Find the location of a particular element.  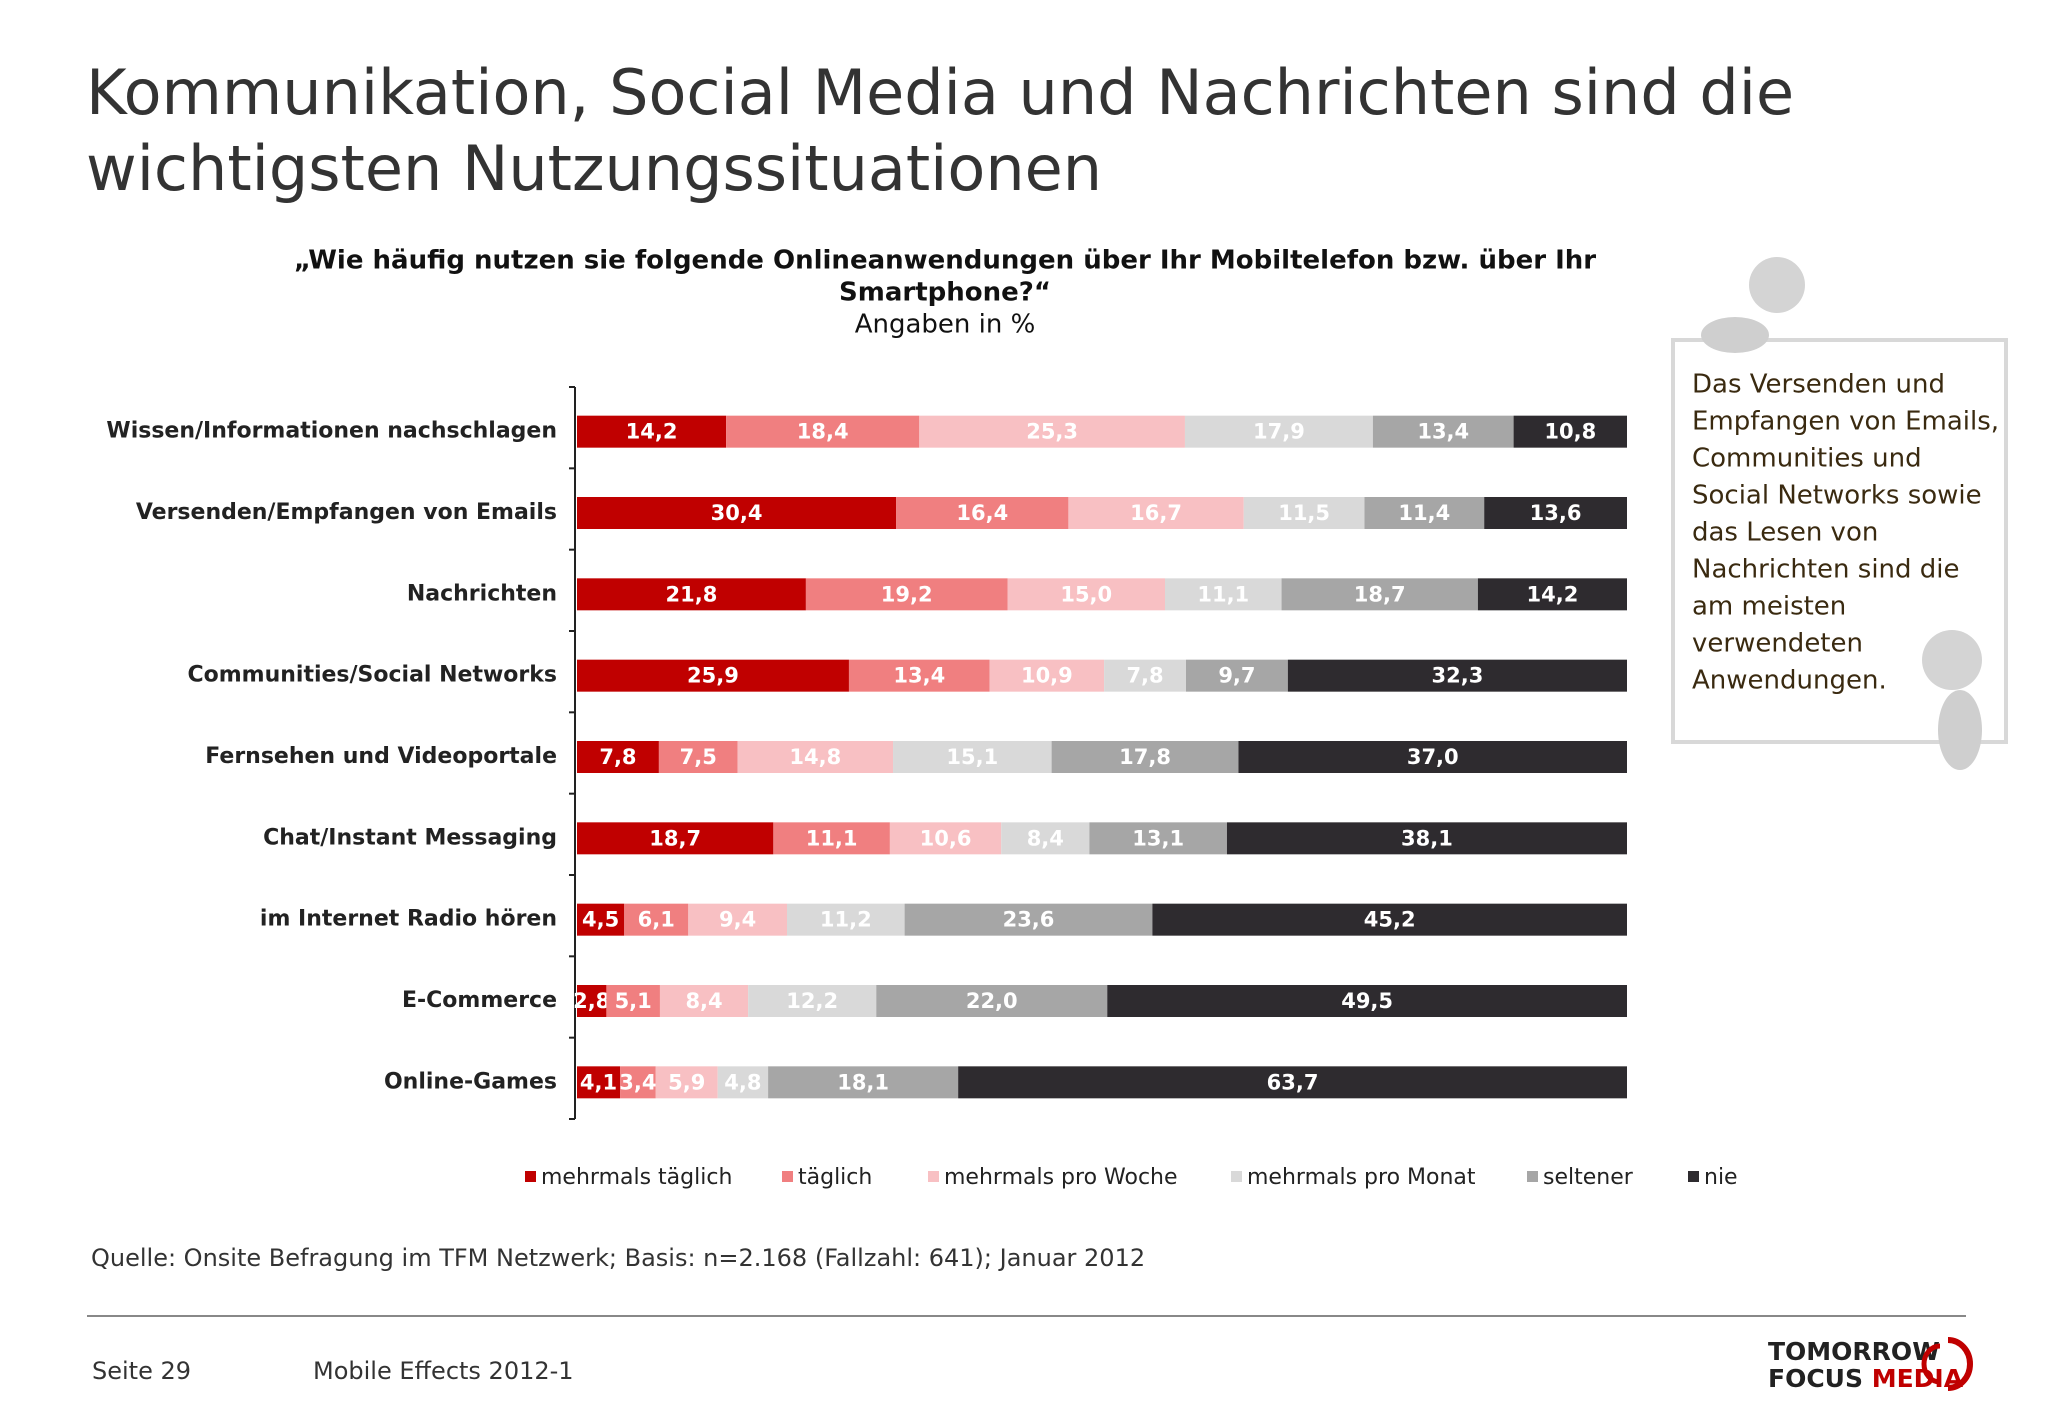

legend-label: mehrmals pro Monat is located at coordinates (1361, 1177).